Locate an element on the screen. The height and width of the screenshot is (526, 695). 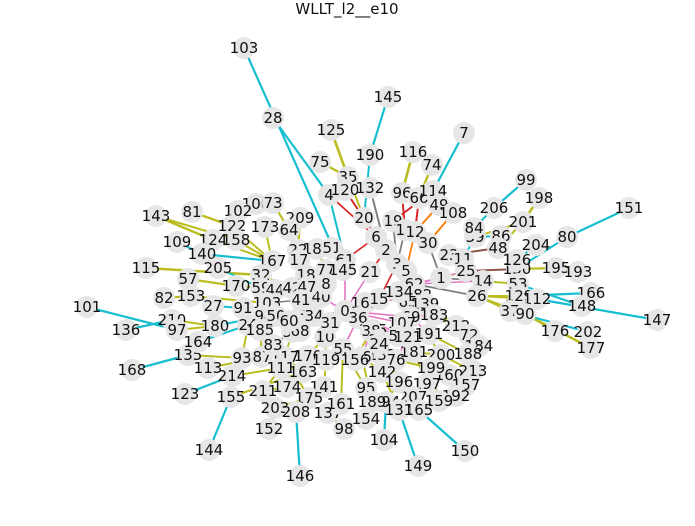
node-label: 158 is located at coordinates (236, 240).